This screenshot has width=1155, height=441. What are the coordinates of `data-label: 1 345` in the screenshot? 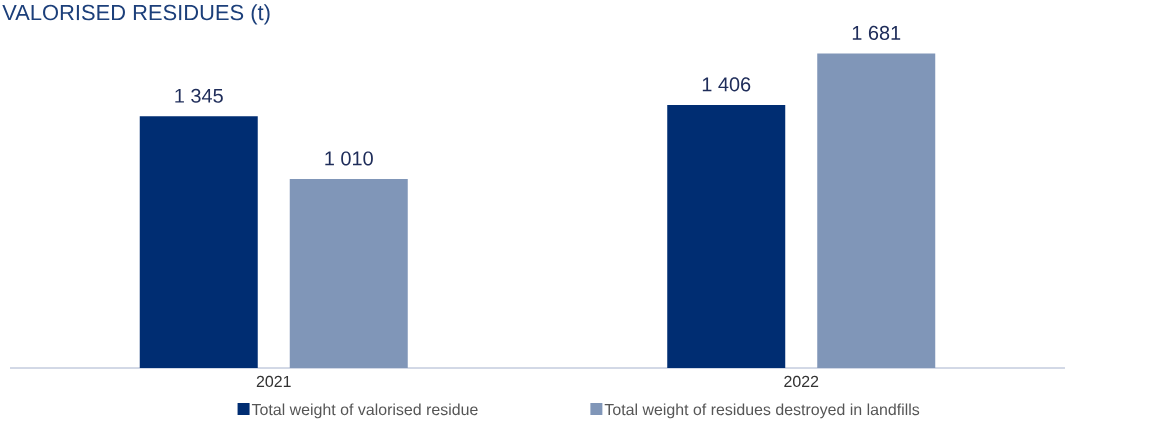 It's located at (199, 95).